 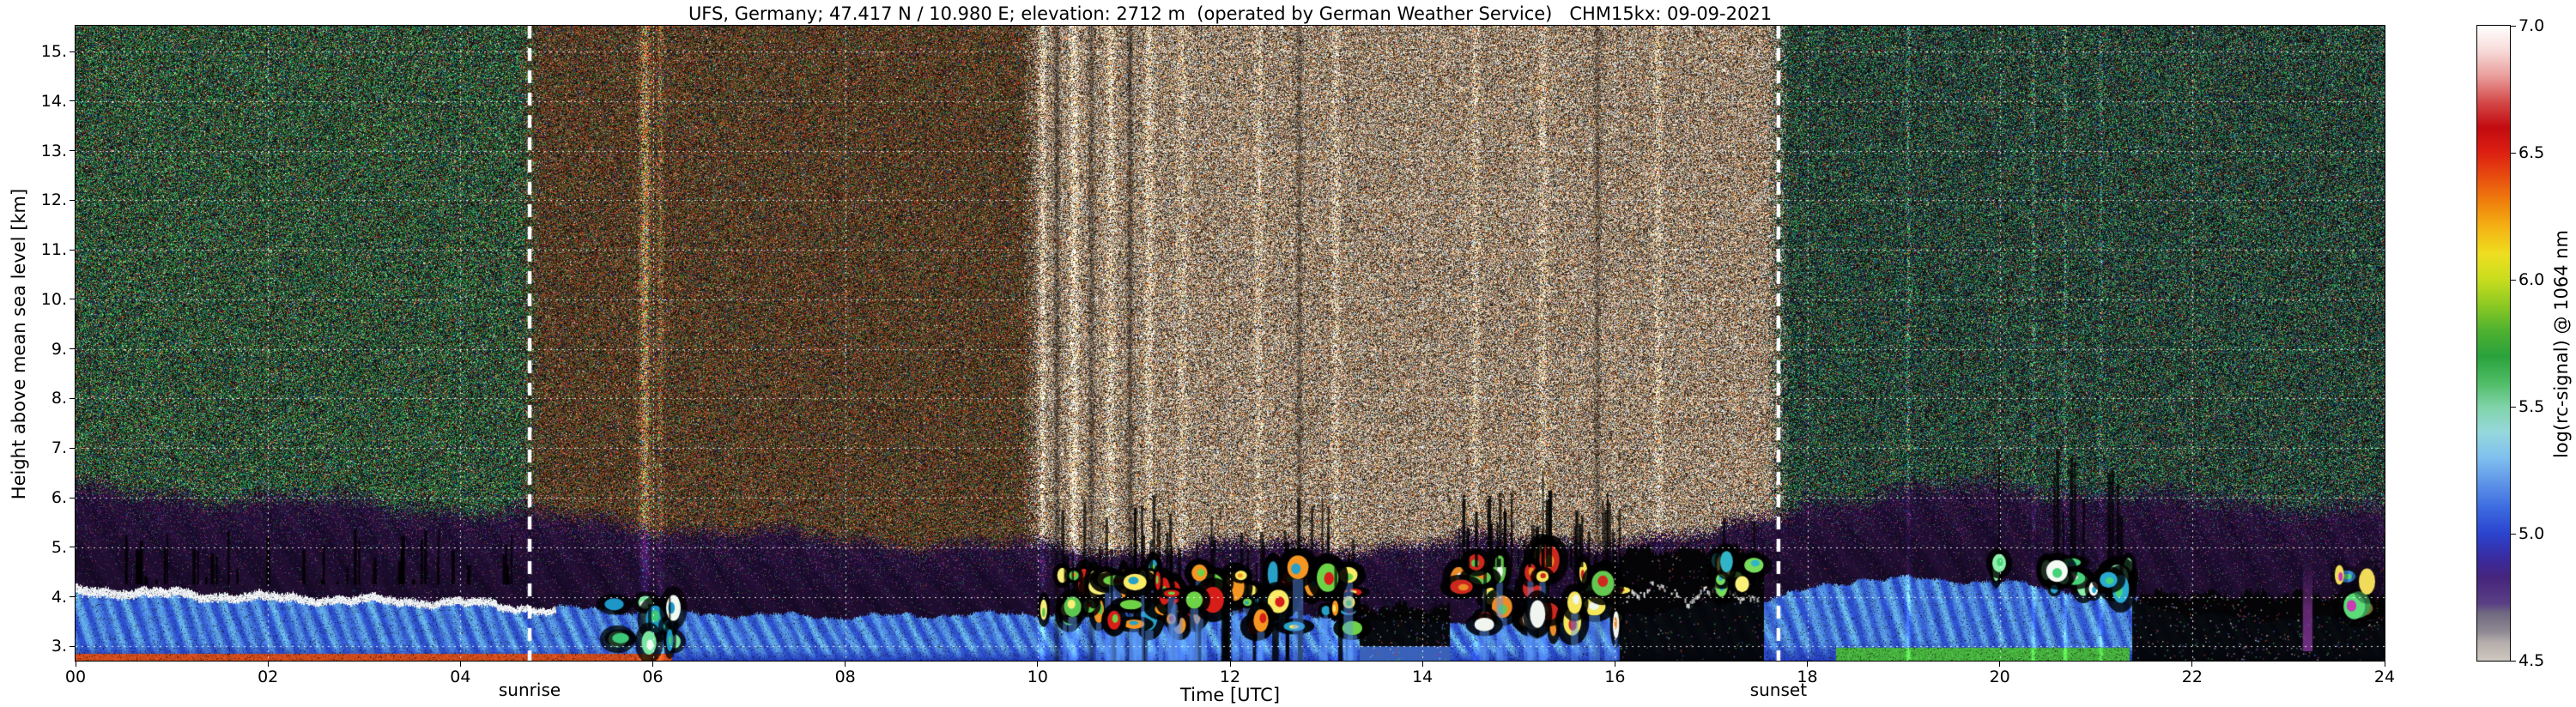 What do you see at coordinates (2531, 26) in the screenshot?
I see `colorbar-tick-label: 7.0` at bounding box center [2531, 26].